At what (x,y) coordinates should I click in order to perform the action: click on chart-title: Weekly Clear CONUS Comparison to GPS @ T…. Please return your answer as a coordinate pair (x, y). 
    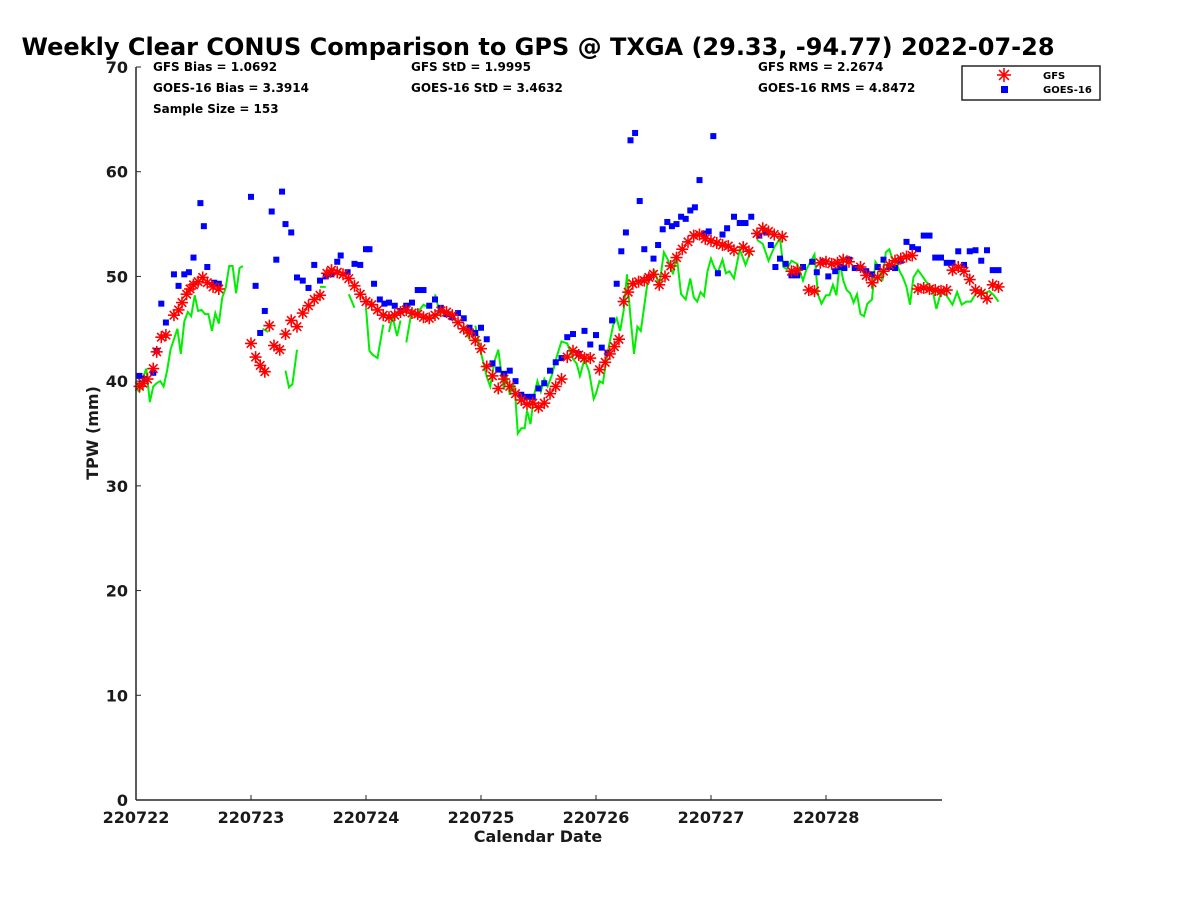
    Looking at the image, I should click on (537, 47).